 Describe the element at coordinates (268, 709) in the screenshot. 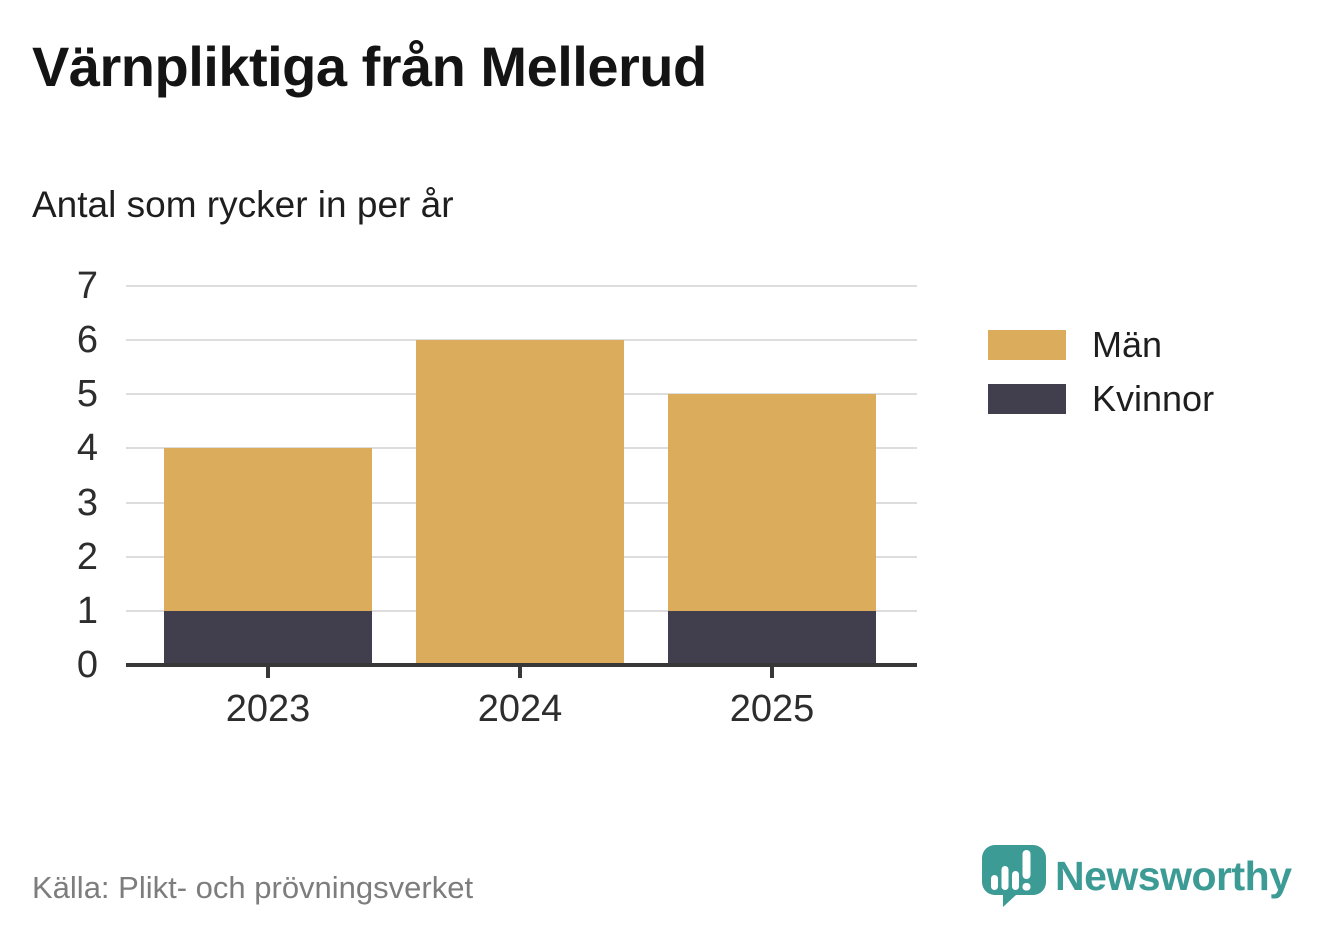

I see `x-tick-label: 2023` at that location.